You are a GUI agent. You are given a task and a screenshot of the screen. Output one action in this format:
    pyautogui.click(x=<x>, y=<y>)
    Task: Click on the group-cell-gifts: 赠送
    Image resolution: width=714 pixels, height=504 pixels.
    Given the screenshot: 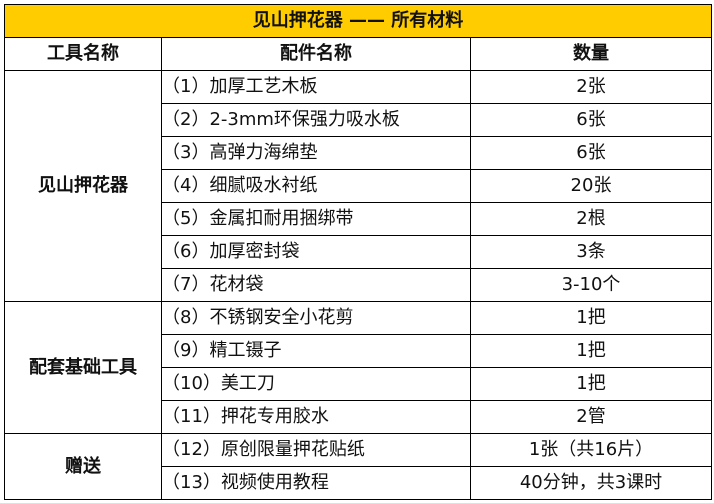 What is the action you would take?
    pyautogui.click(x=83, y=466)
    